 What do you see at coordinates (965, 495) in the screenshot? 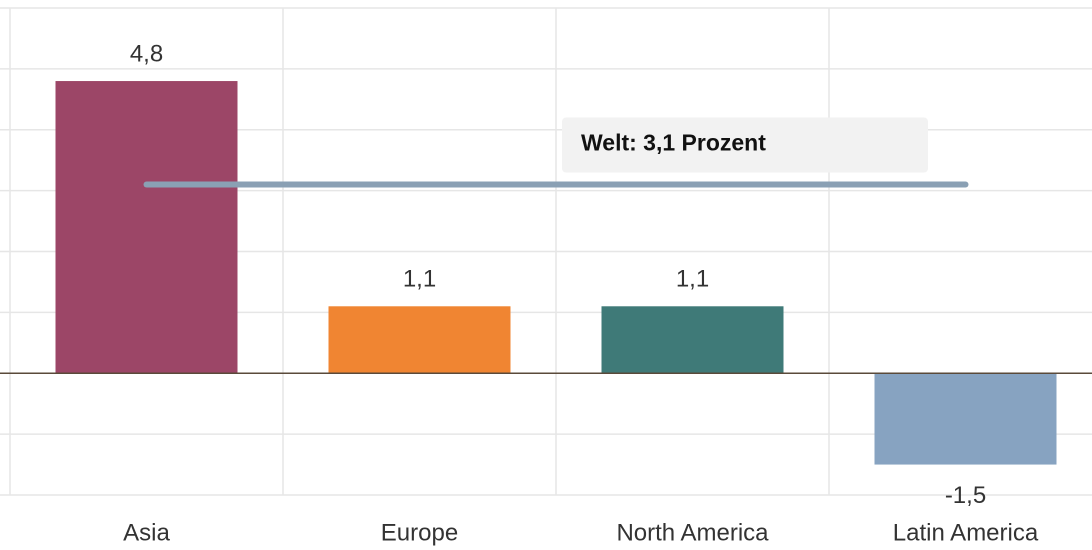
I see `value-label: -1,5` at bounding box center [965, 495].